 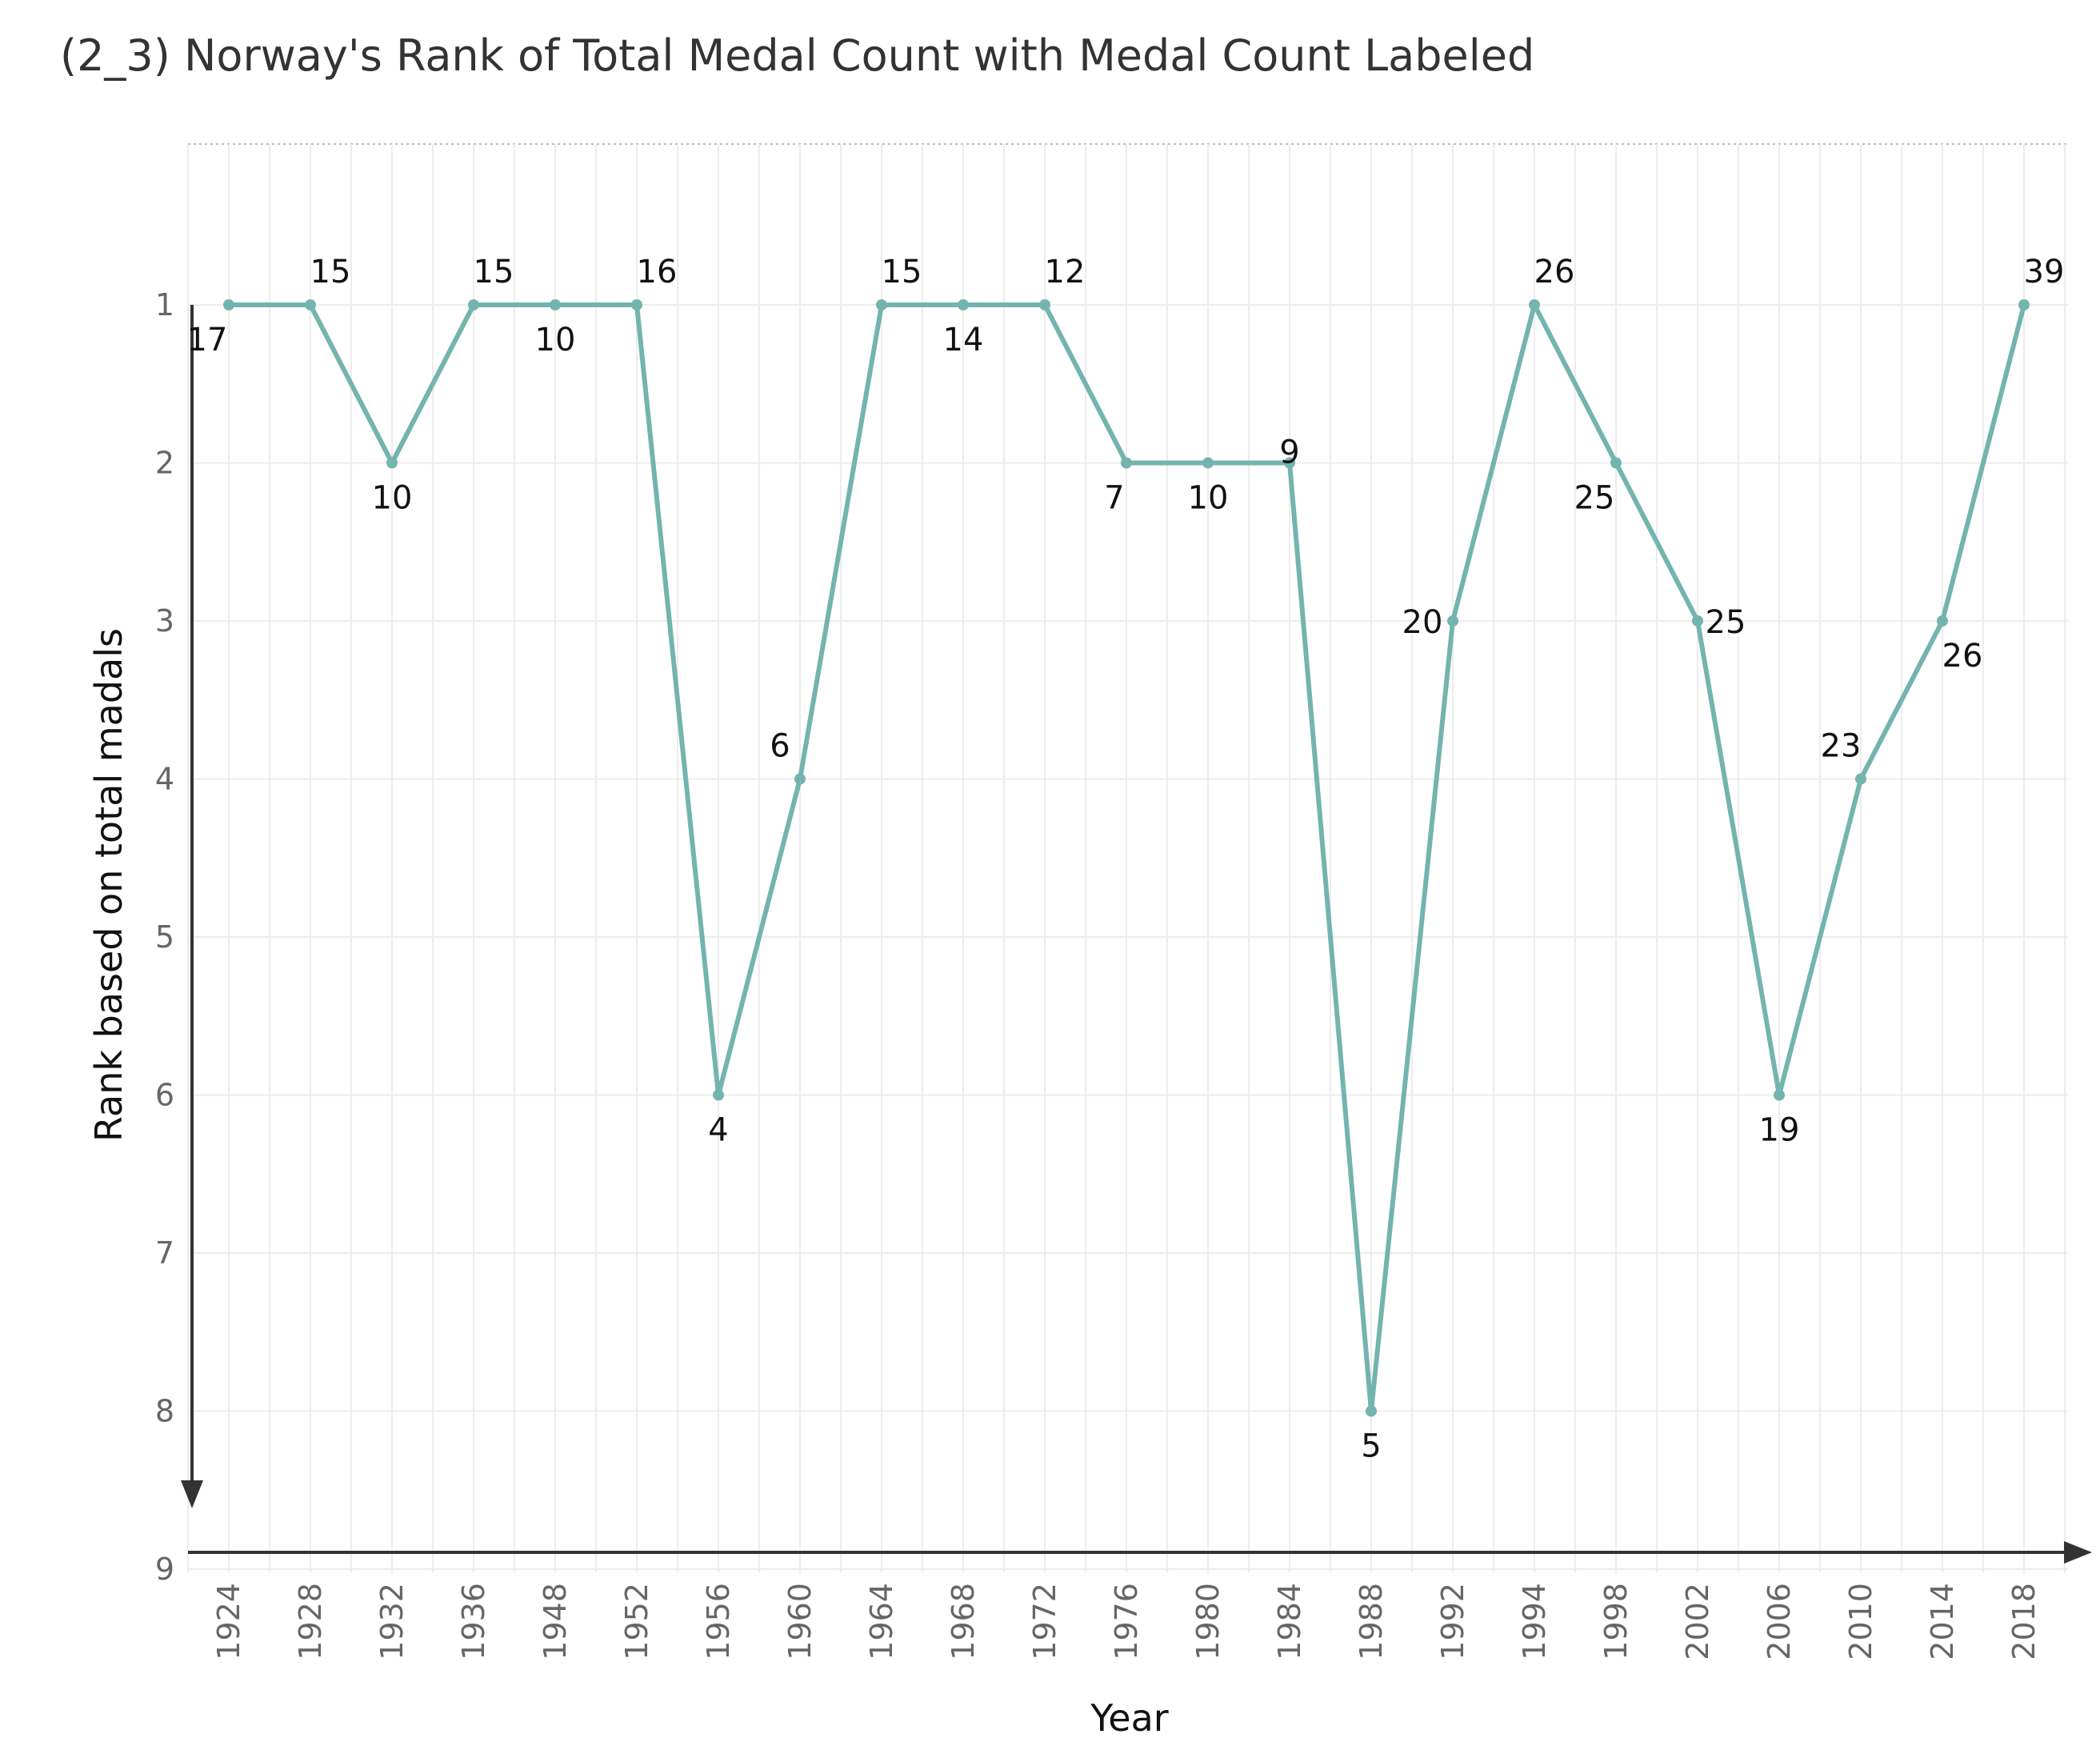 I want to click on x-tick-label: 1980, so click(x=1208, y=1621).